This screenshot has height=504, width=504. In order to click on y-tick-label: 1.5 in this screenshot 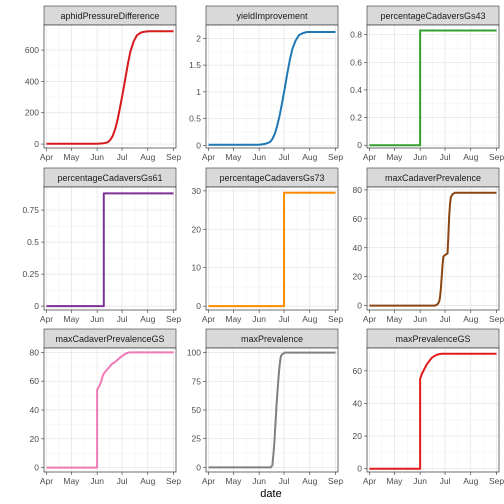, I will do `click(195, 65)`.